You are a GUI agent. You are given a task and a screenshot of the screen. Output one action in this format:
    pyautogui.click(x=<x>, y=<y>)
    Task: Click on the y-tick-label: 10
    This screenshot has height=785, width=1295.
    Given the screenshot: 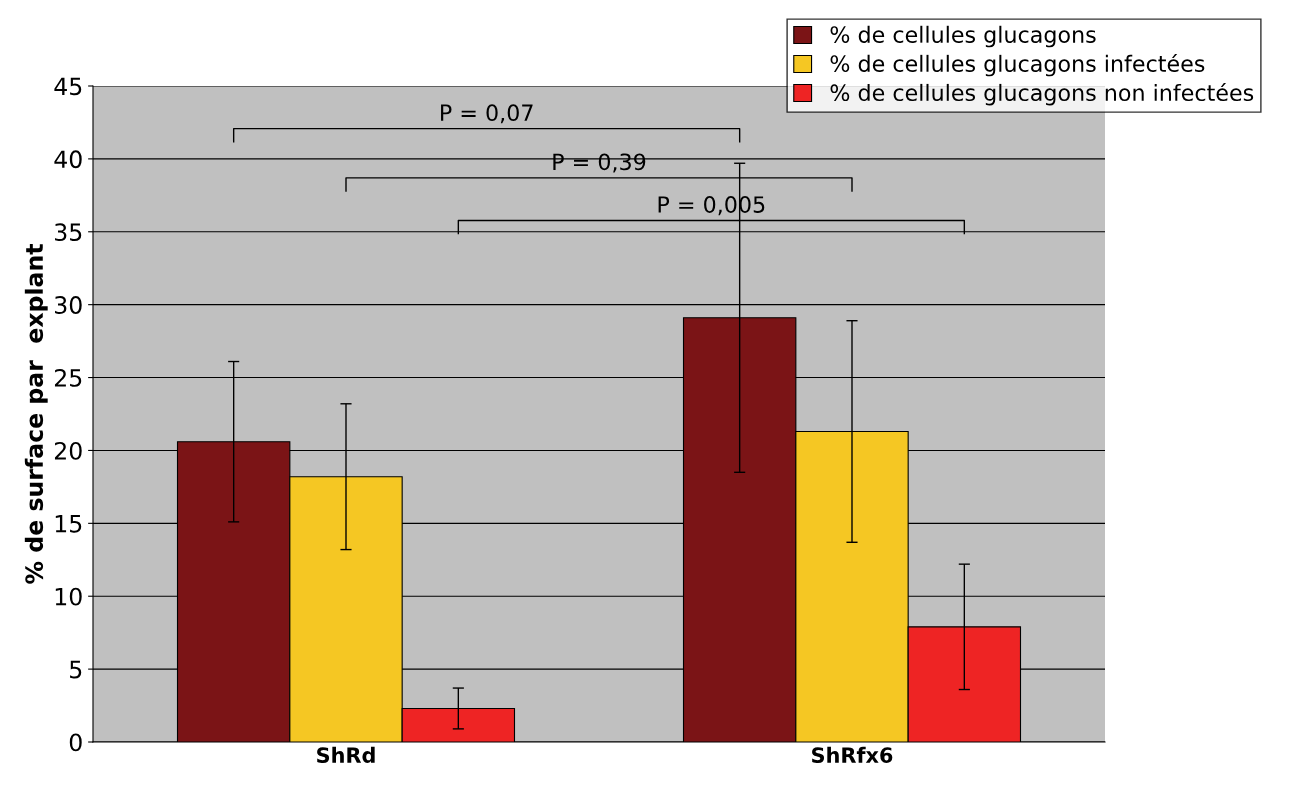 What is the action you would take?
    pyautogui.click(x=68, y=596)
    